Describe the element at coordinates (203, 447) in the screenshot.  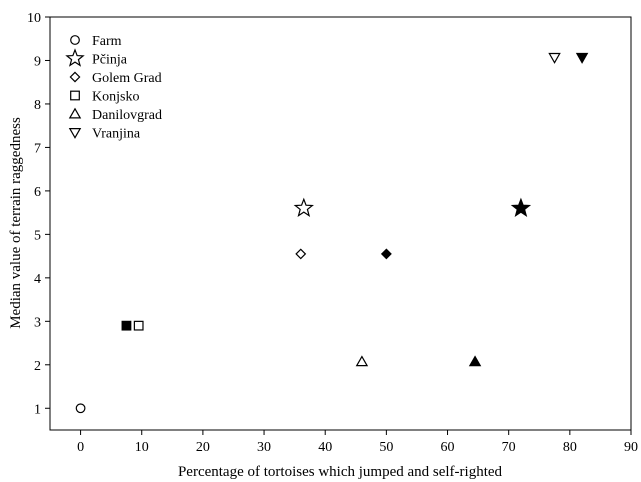
I see `x-tick-label: 20` at that location.